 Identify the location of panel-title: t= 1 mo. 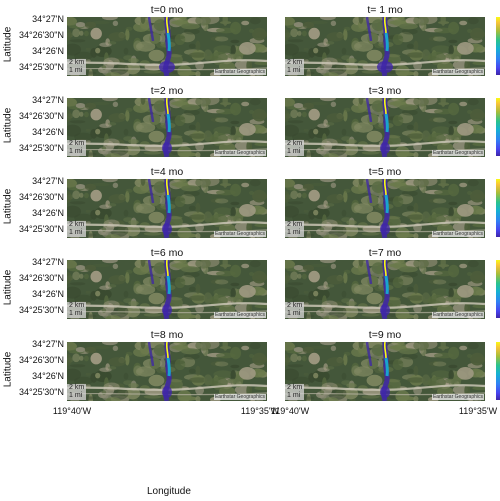
(385, 10).